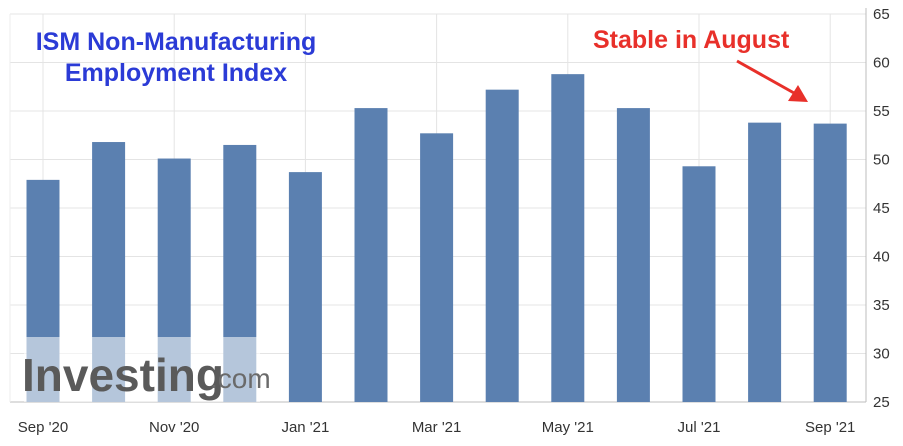  I want to click on y-axis: 25 30 35 40 45 50 55 60 65, so click(881, 208).